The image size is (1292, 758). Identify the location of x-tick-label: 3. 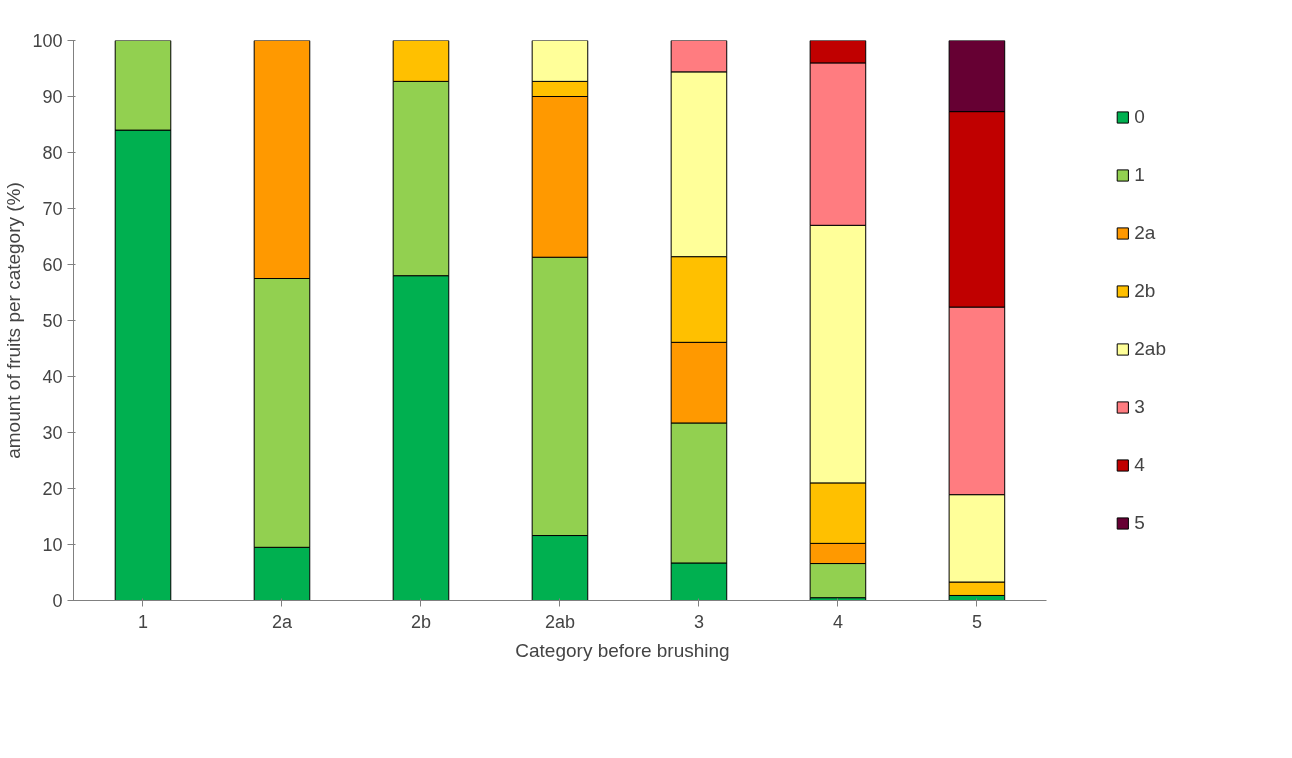
(698, 621).